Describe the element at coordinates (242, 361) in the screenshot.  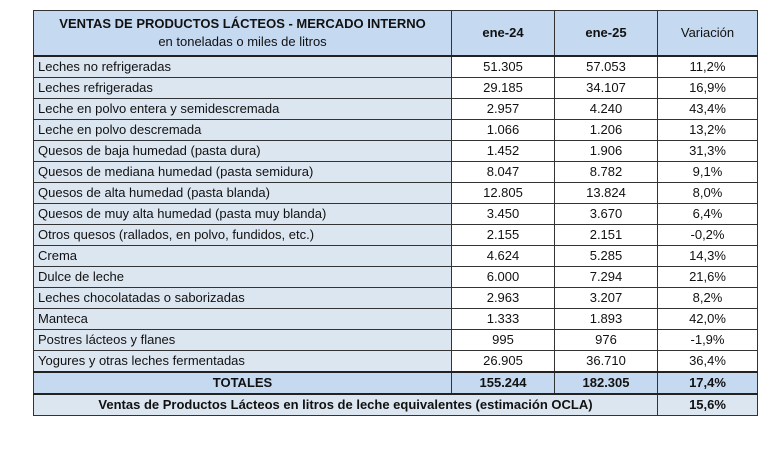
I see `row-label: Yogures y otras leches fermentadas` at that location.